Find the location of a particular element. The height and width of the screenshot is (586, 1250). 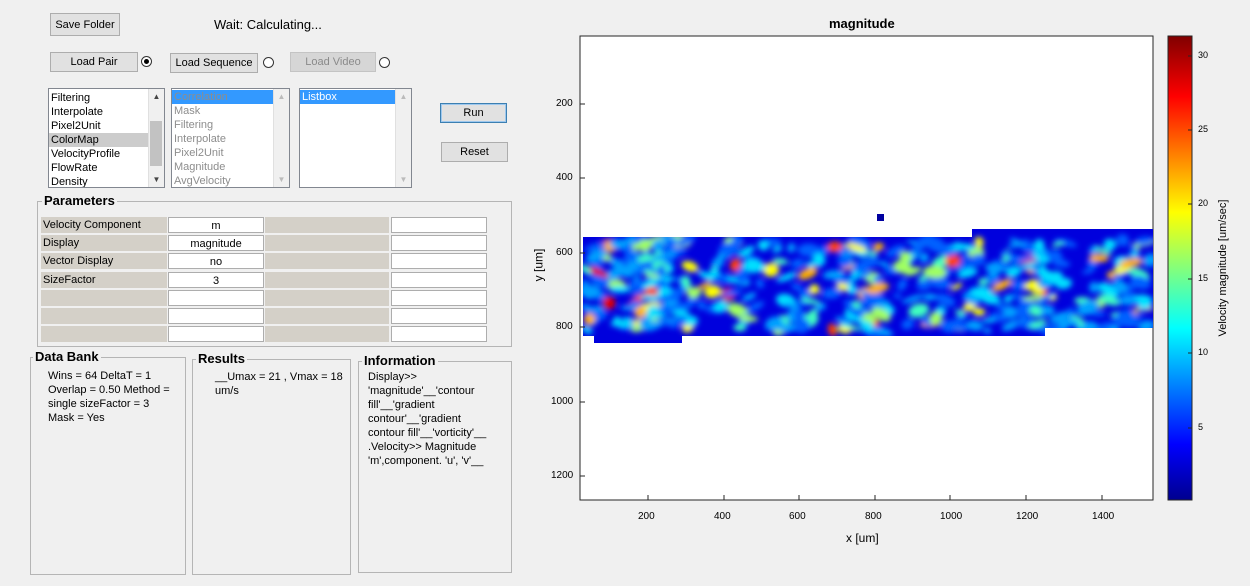

list-item: AvgVelocity is located at coordinates (202, 181).